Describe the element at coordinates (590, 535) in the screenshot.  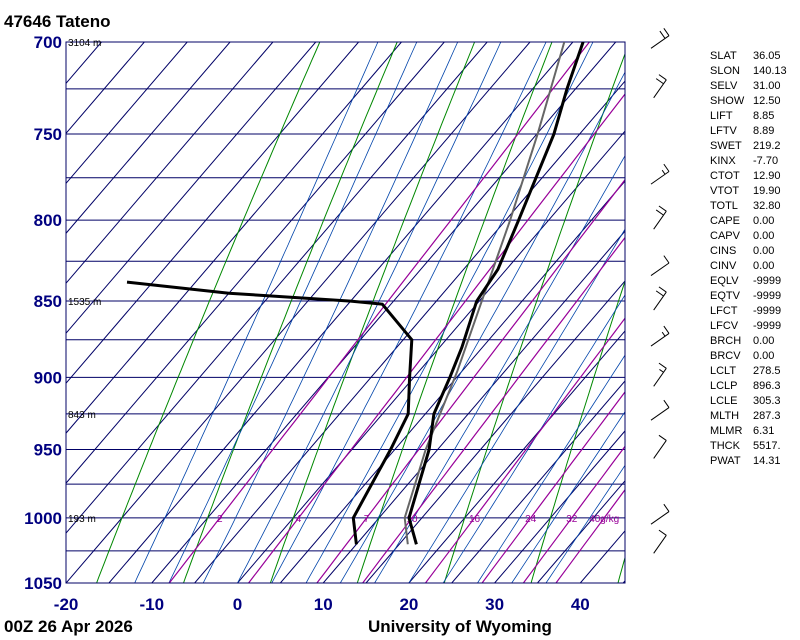
I see `mixing-ratio-line` at that location.